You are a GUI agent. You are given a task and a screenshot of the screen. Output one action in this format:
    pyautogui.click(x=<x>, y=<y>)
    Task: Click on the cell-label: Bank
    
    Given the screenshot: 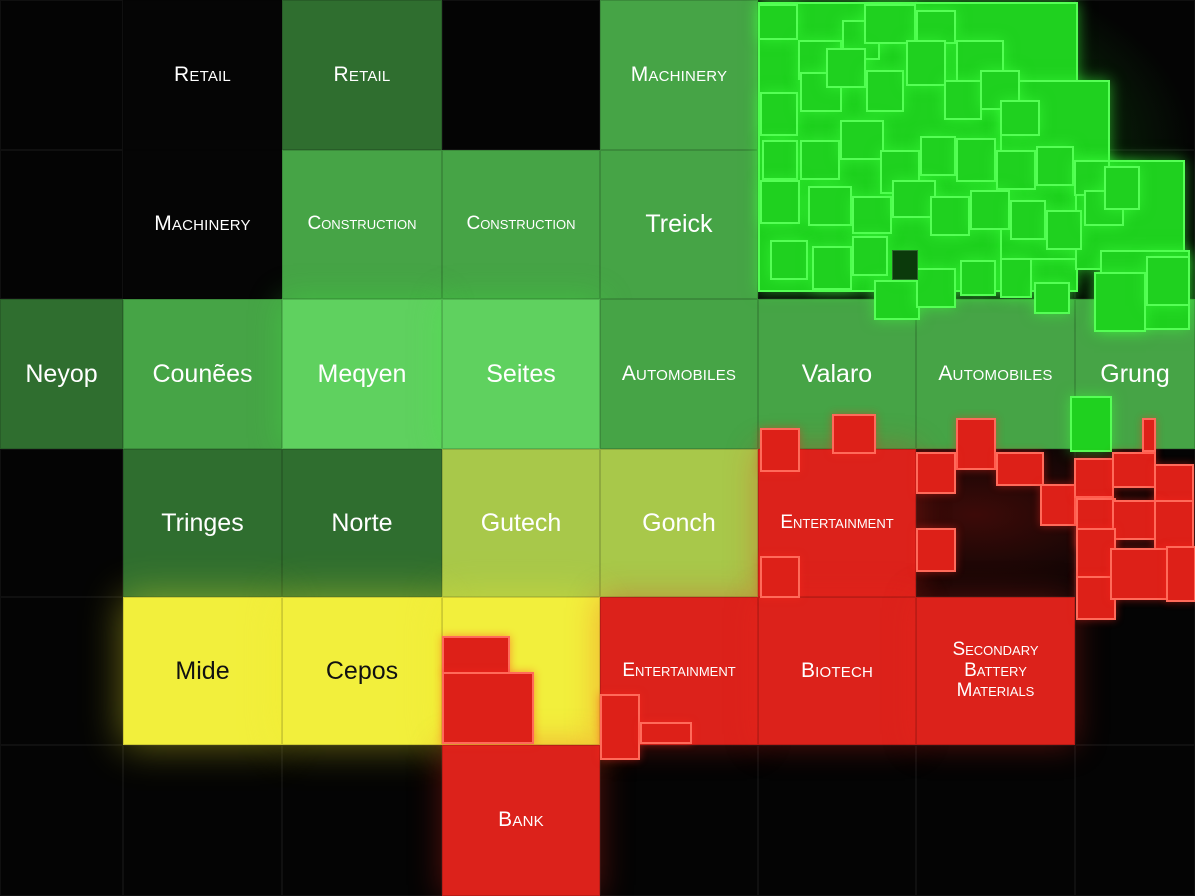 What is the action you would take?
    pyautogui.click(x=521, y=820)
    